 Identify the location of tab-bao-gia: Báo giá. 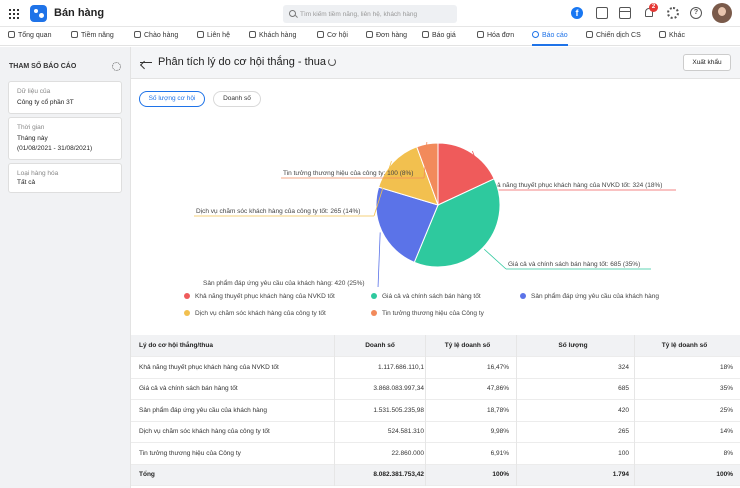
(439, 36).